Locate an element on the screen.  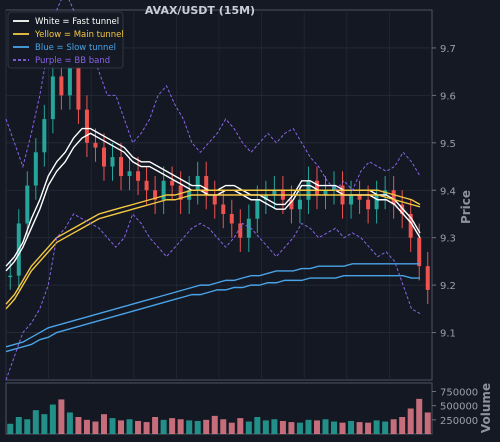
legend-label: Yellow = Main tunnel is located at coordinates (79, 35).